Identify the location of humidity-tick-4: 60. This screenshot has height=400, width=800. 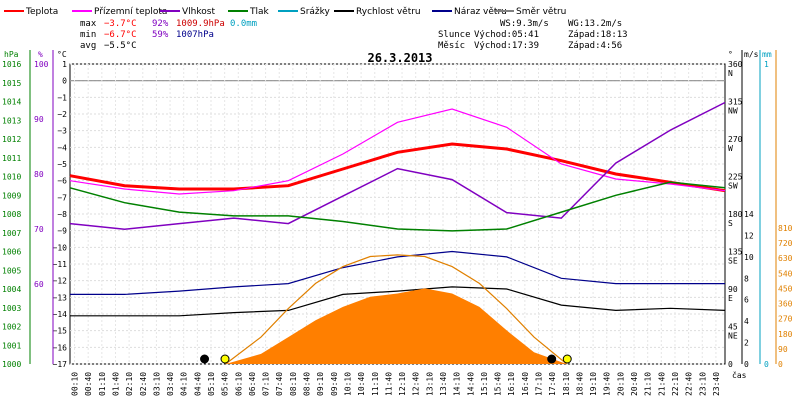
(39, 284).